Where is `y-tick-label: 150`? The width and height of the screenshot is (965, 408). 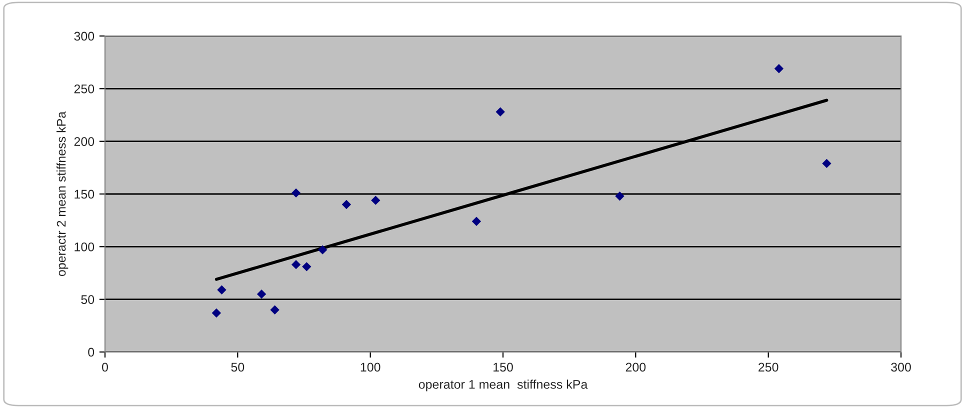
y-tick-label: 150 is located at coordinates (84, 194).